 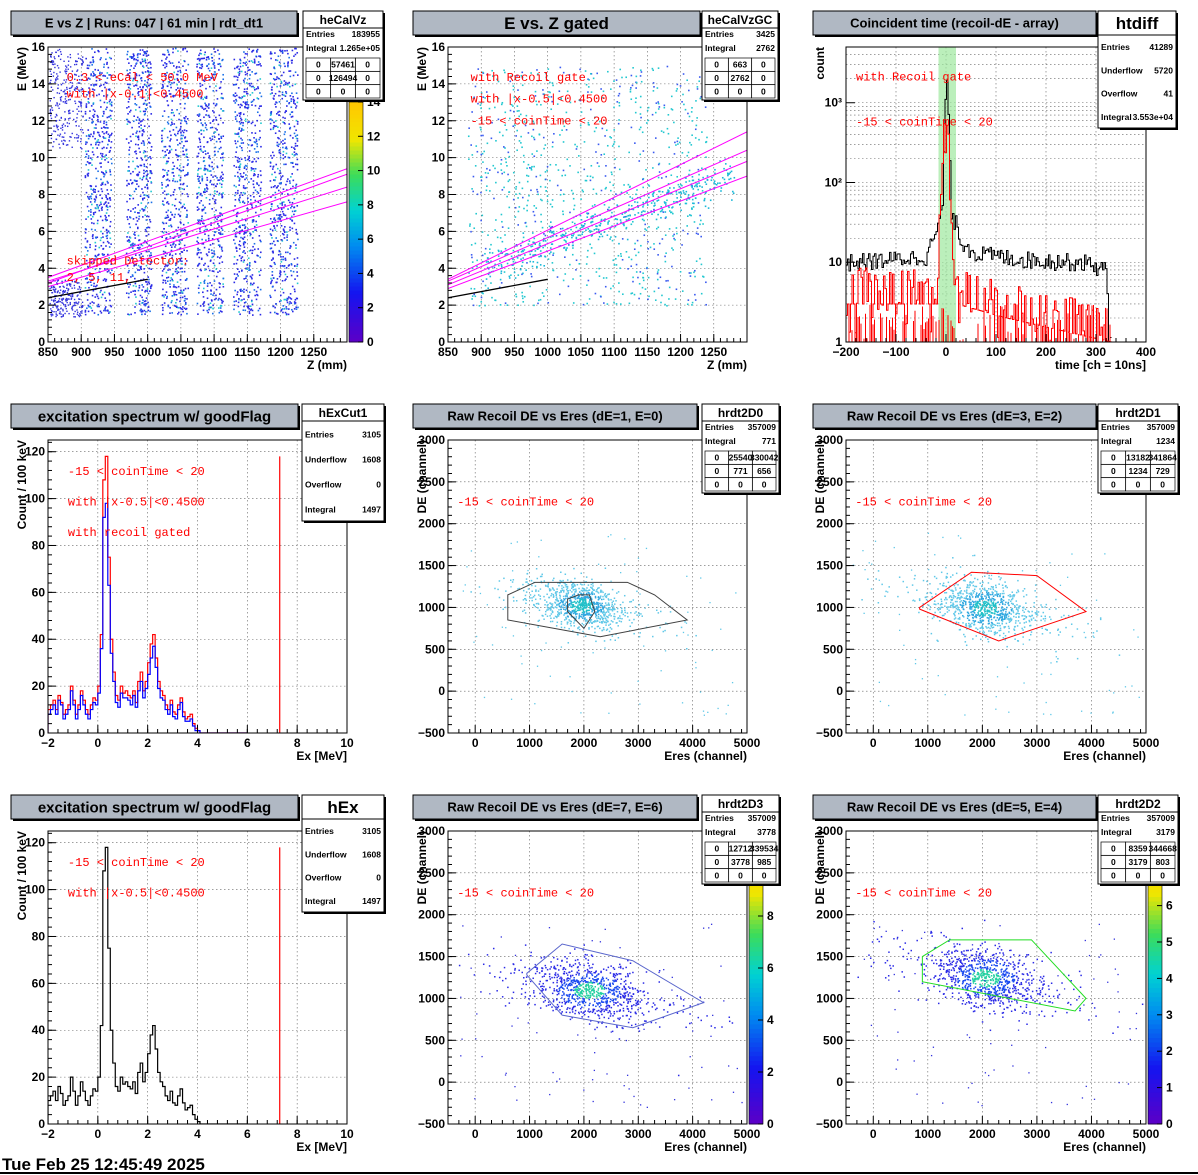 What do you see at coordinates (39, 121) in the screenshot?
I see `y-tick-label: 12` at bounding box center [39, 121].